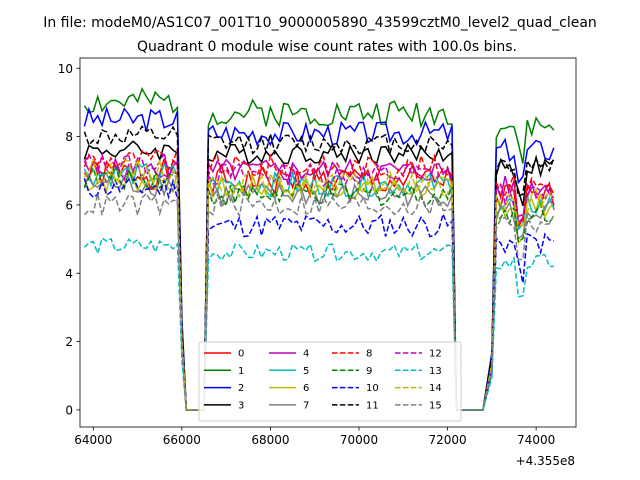 This screenshot has height=480, width=640. I want to click on y-tick-label: 2, so click(69, 342).